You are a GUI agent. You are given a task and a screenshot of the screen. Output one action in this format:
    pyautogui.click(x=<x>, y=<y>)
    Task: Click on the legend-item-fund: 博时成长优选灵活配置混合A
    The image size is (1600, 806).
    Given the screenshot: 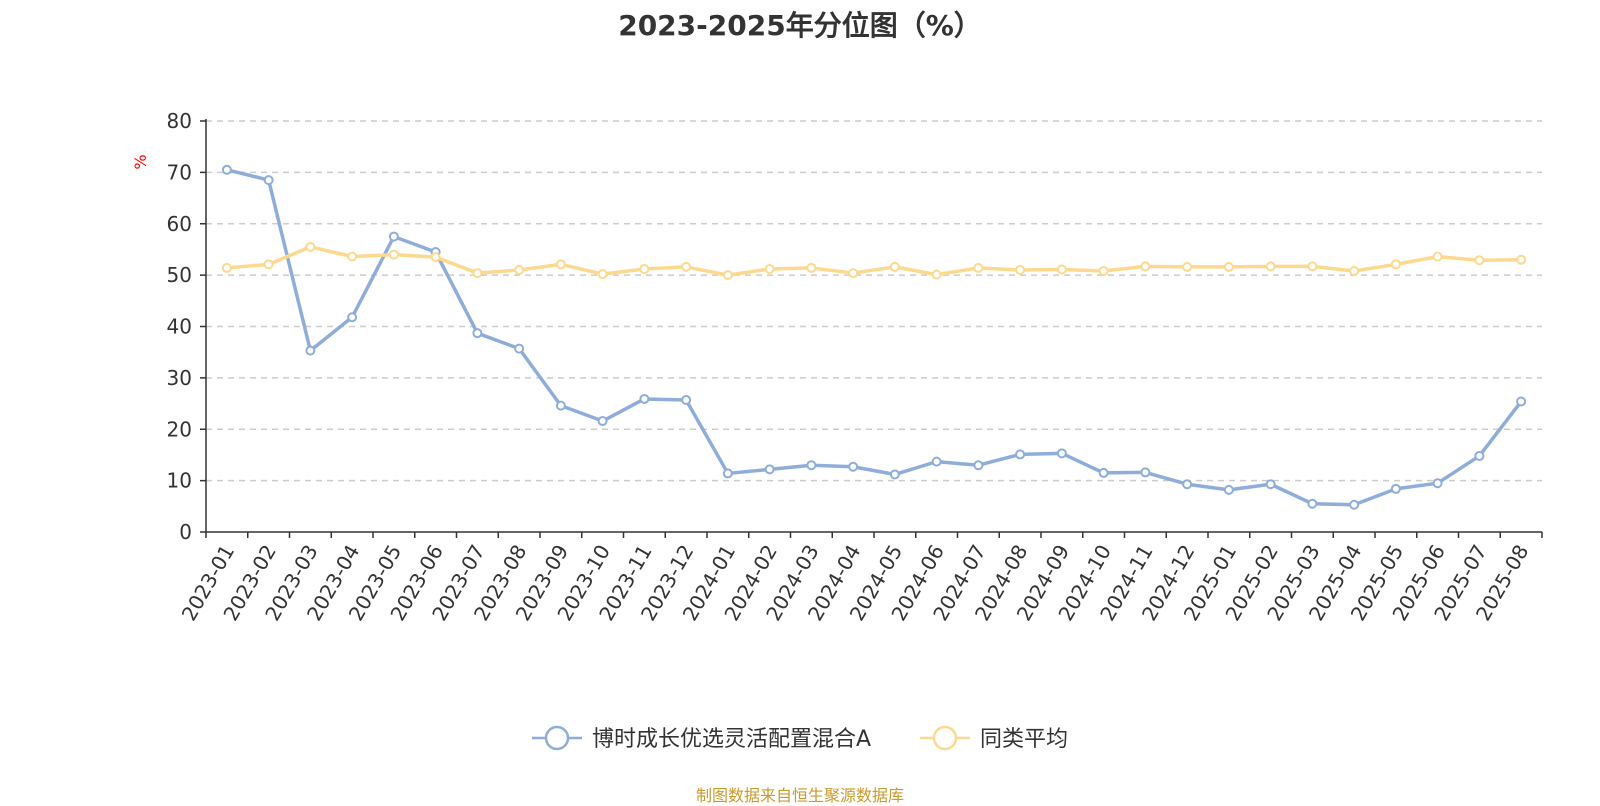 What is the action you would take?
    pyautogui.click(x=701, y=738)
    